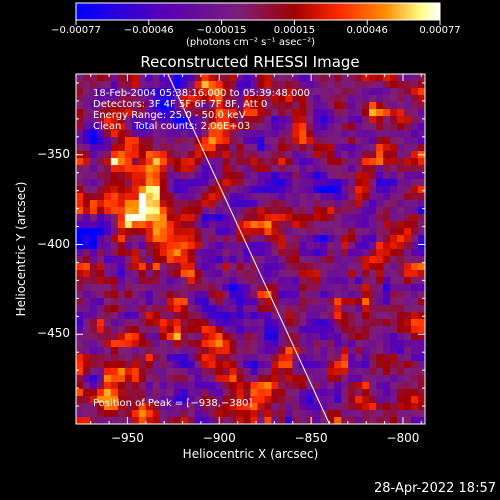 The width and height of the screenshot is (500, 500). What do you see at coordinates (250, 62) in the screenshot?
I see `chart-title: Reconstructed RHESSI Image` at bounding box center [250, 62].